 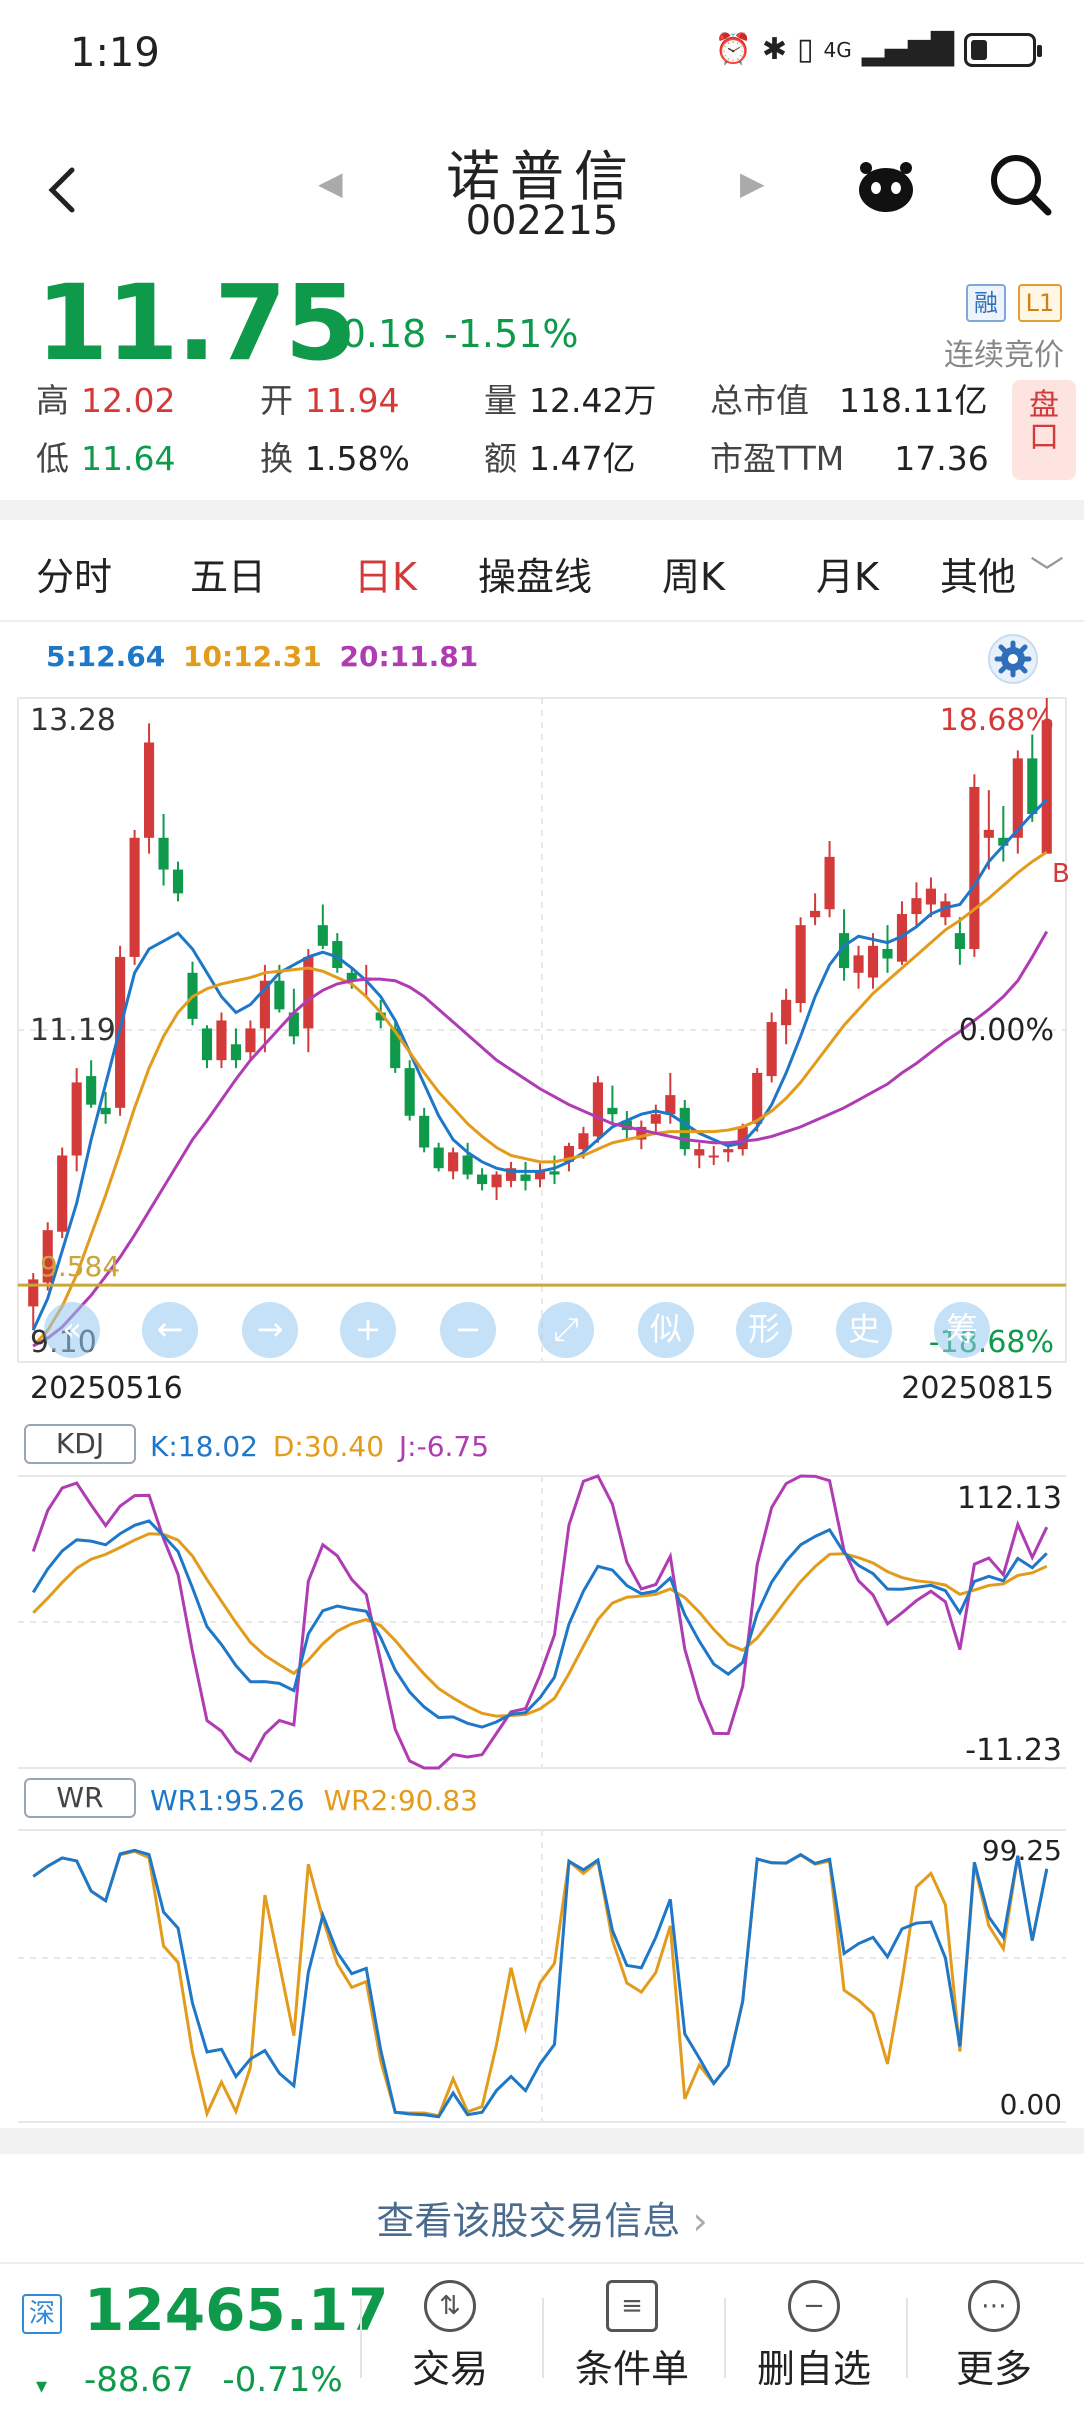 What do you see at coordinates (170, 1330) in the screenshot?
I see `toolbar-left-button: ←` at bounding box center [170, 1330].